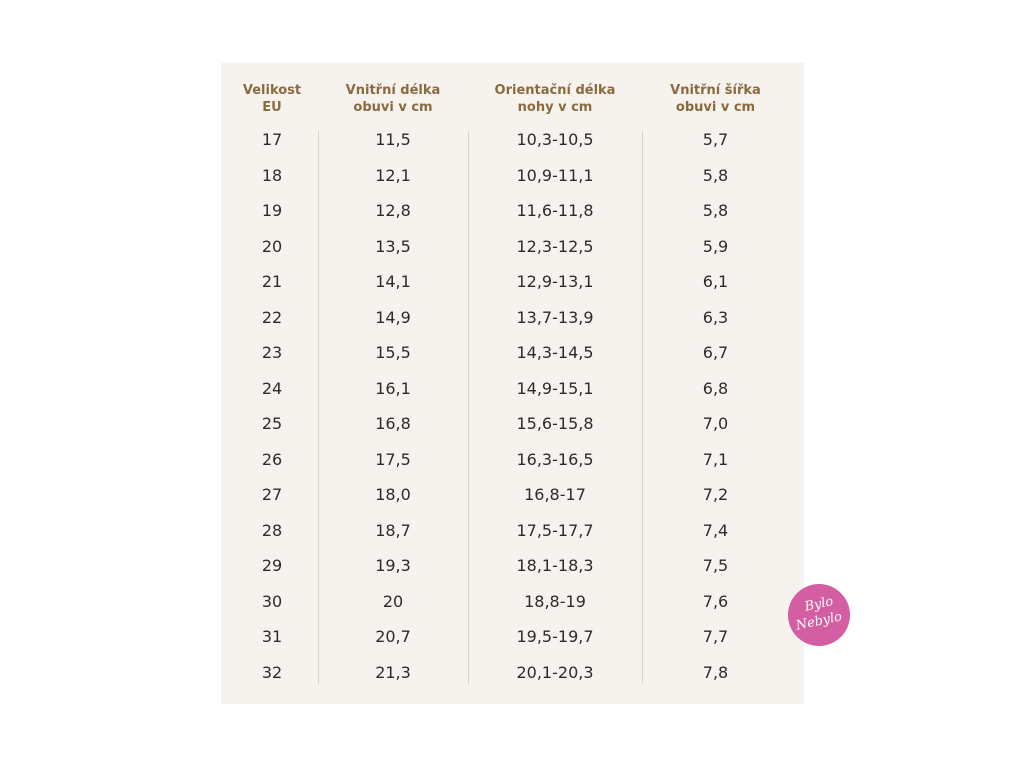 Image resolution: width=1024 pixels, height=768 pixels. What do you see at coordinates (715, 672) in the screenshot?
I see `table-cell: 7,8` at bounding box center [715, 672].